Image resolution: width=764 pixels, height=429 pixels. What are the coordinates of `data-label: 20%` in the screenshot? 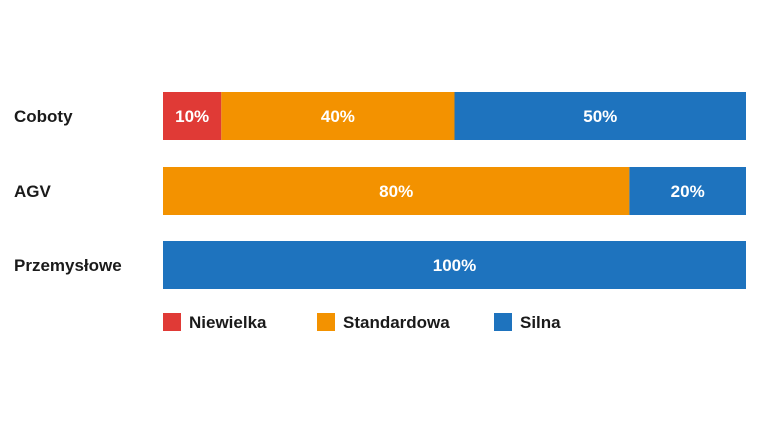 It's located at (688, 191).